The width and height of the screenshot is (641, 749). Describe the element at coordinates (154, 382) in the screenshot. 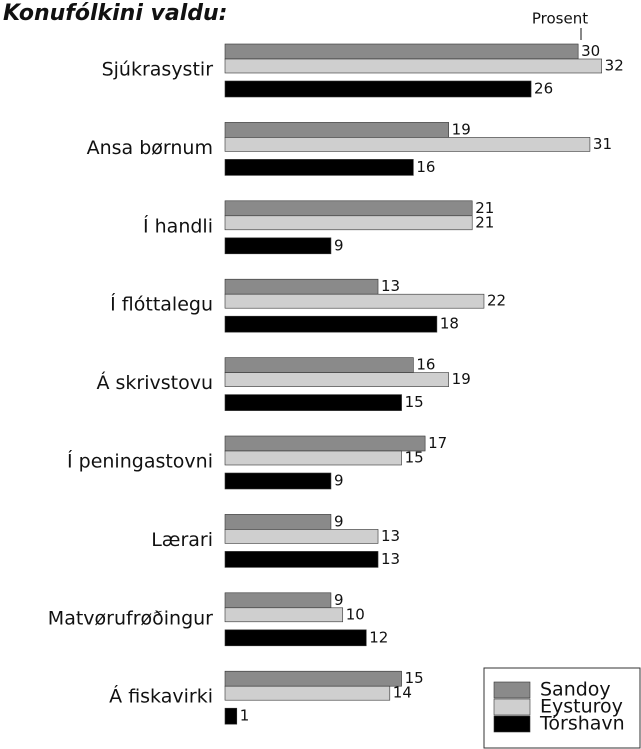

I see `category-label: Á skrivstovu` at that location.